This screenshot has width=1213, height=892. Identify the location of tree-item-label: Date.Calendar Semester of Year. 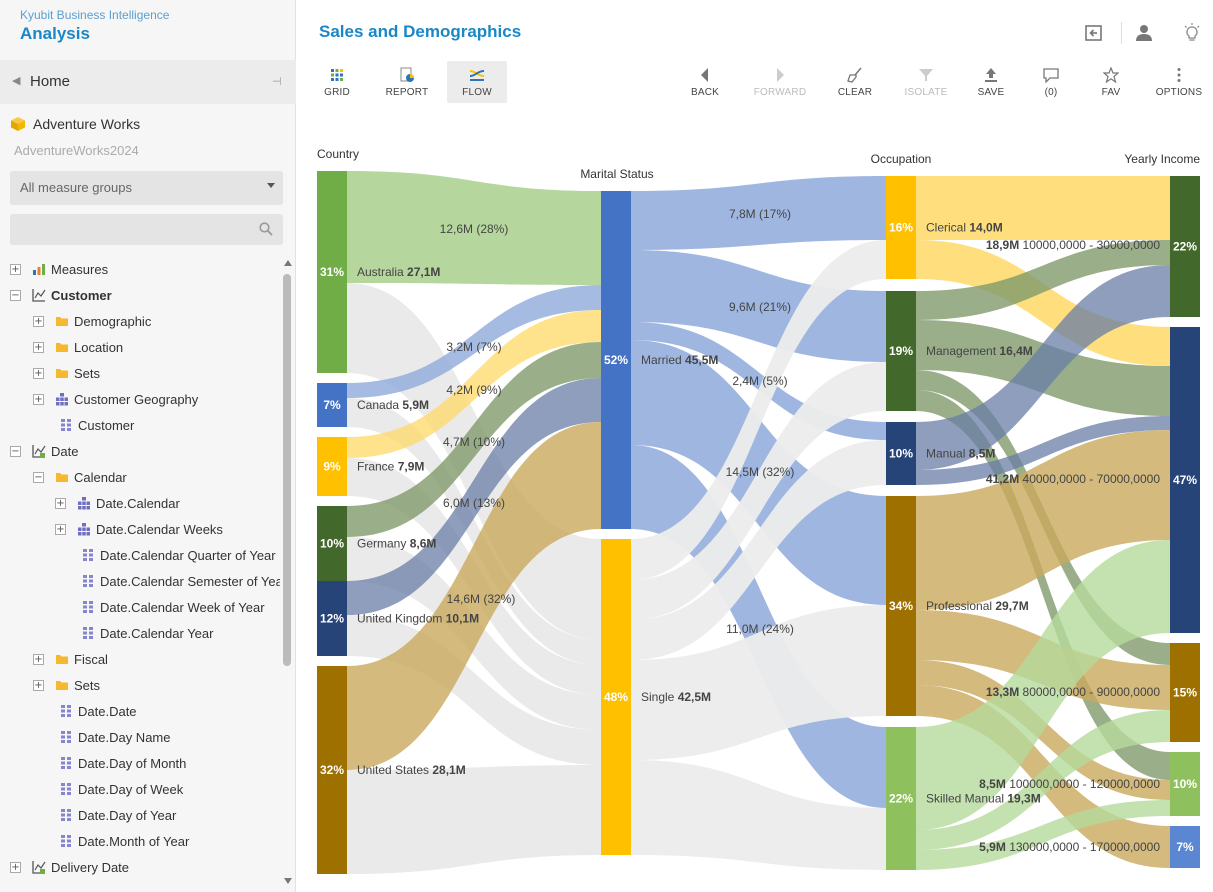
(190, 581).